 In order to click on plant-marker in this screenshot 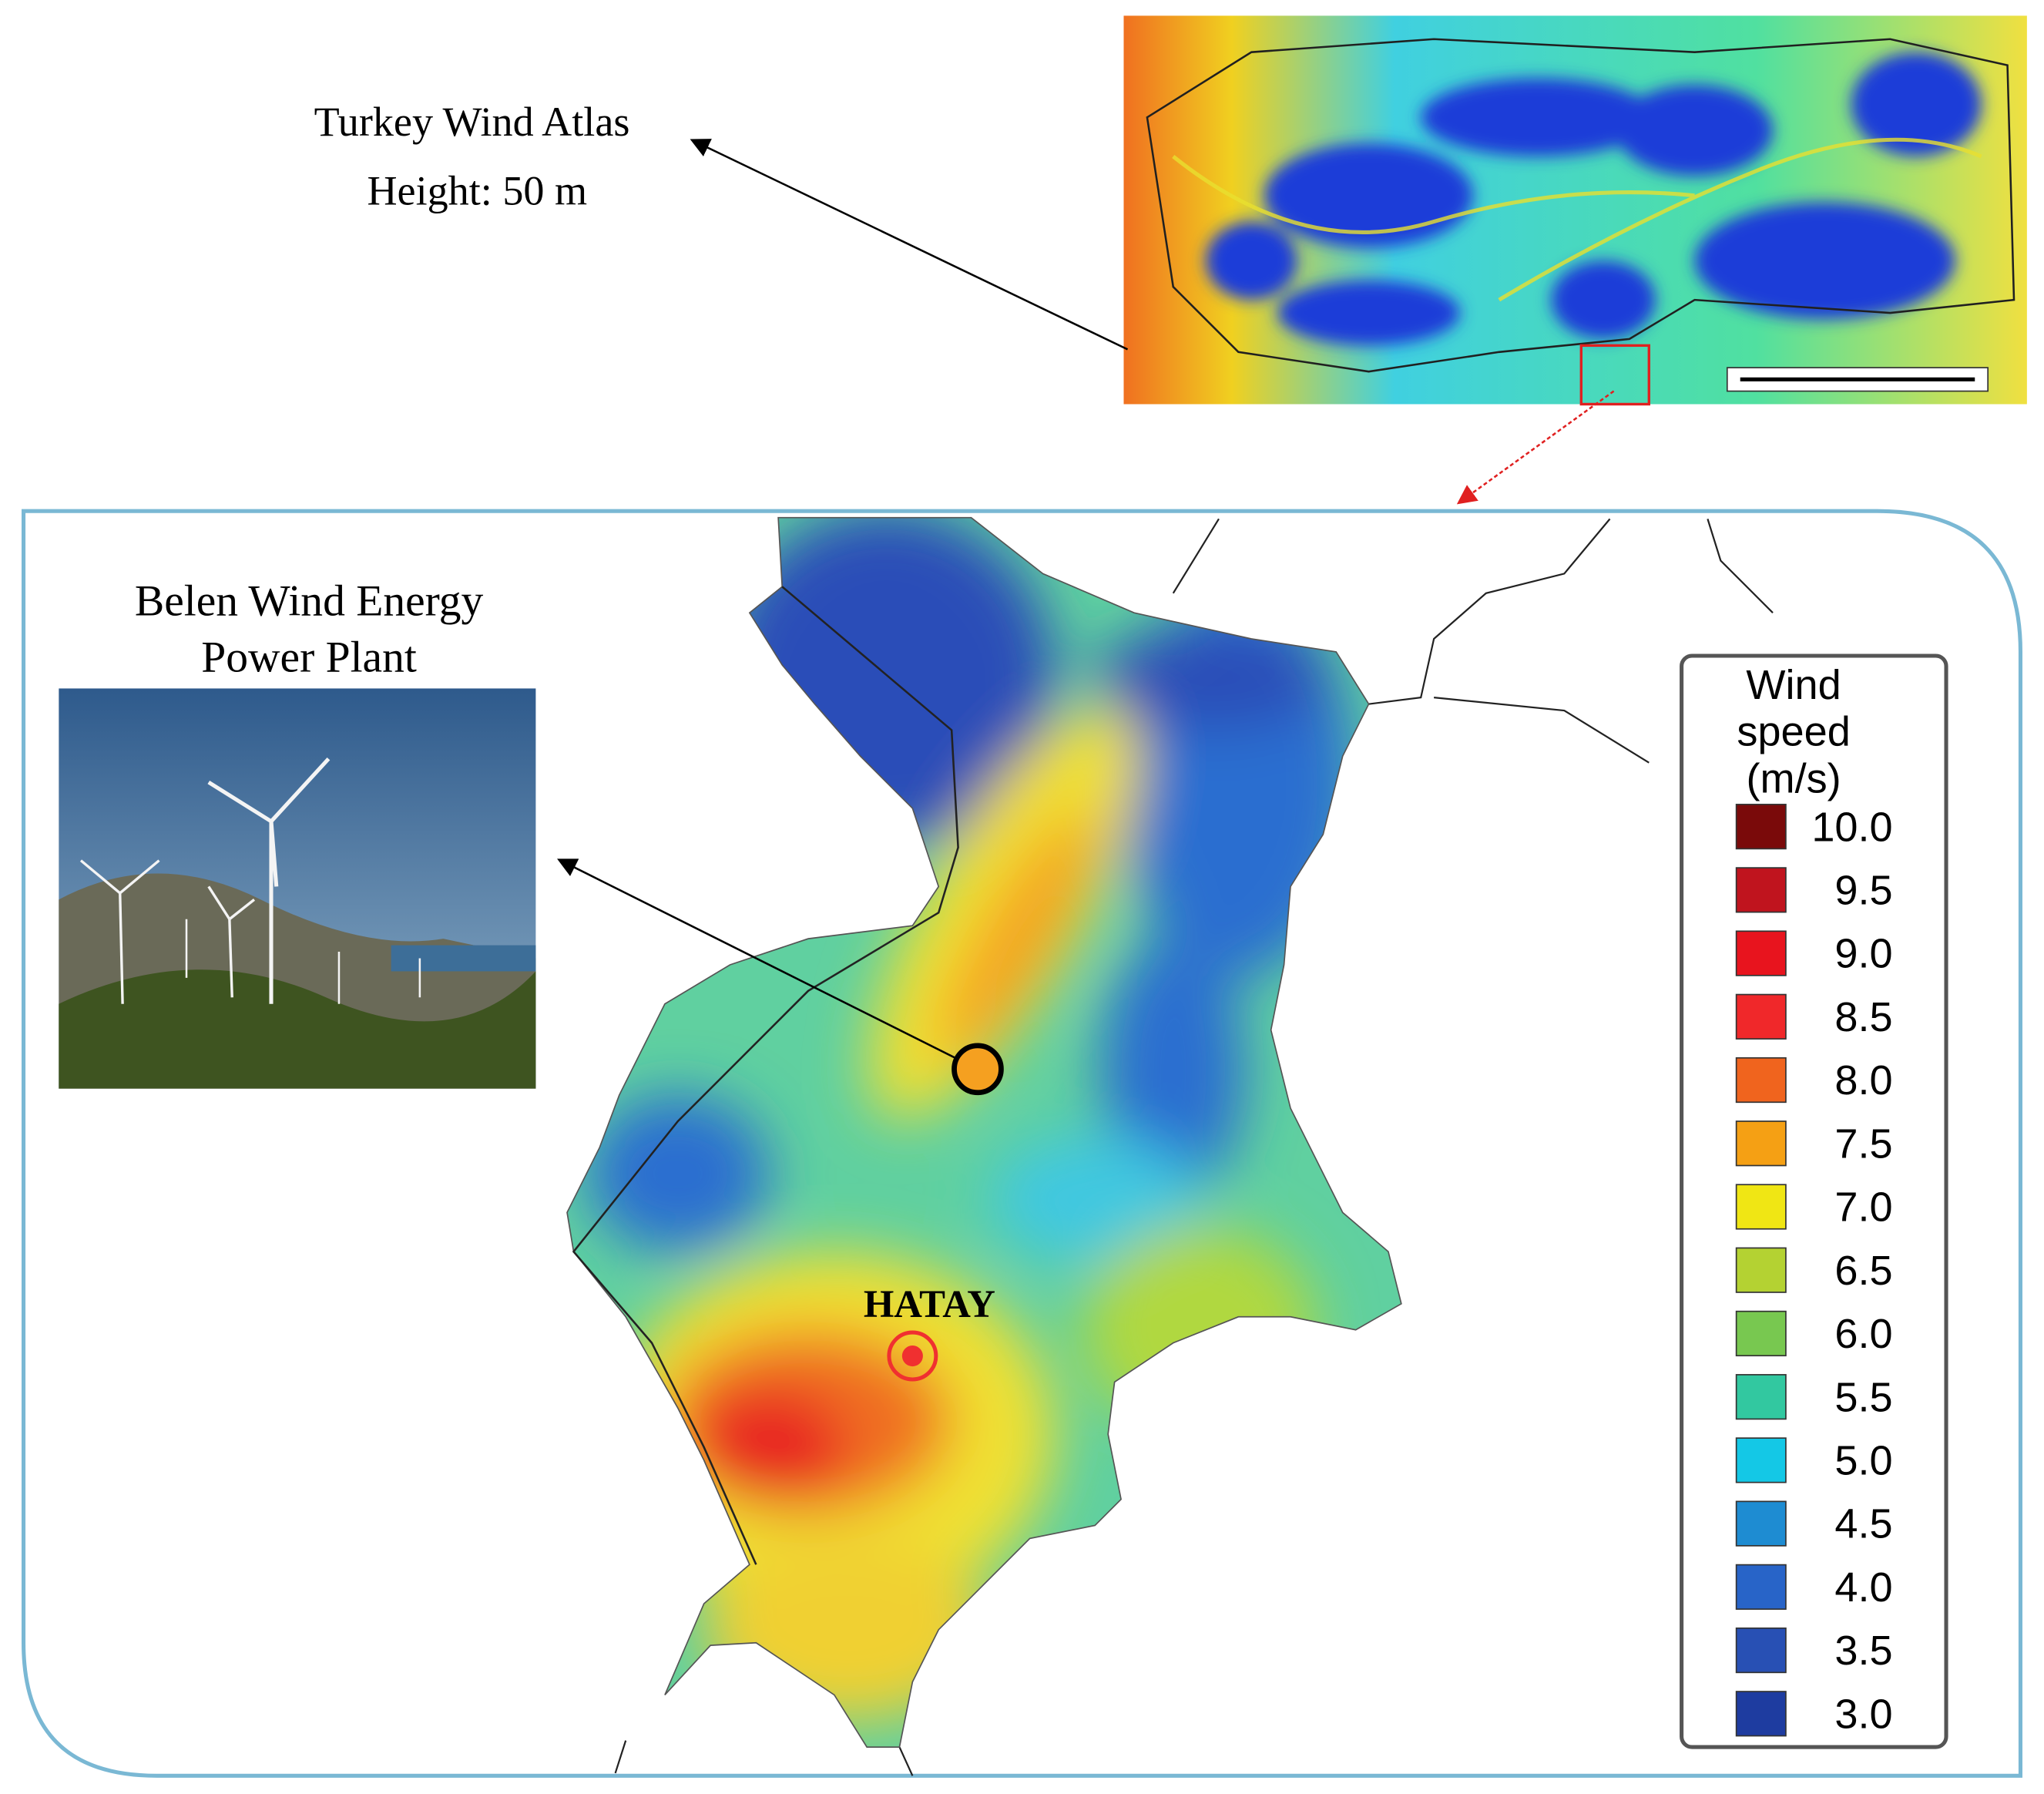, I will do `click(978, 1069)`.